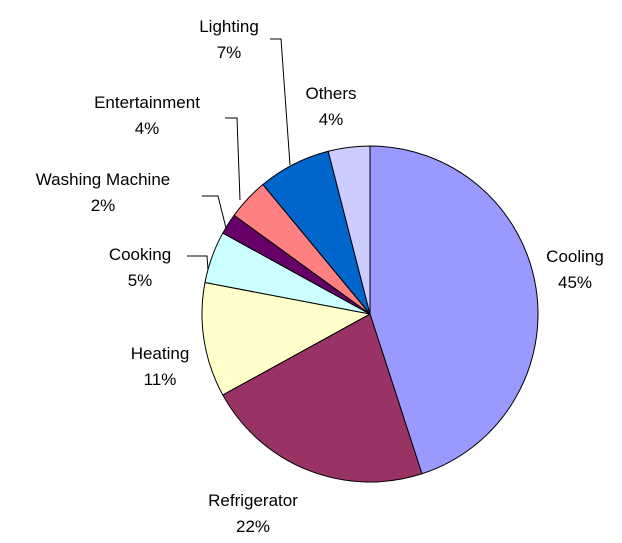  I want to click on slice-percent: 7%, so click(229, 52).